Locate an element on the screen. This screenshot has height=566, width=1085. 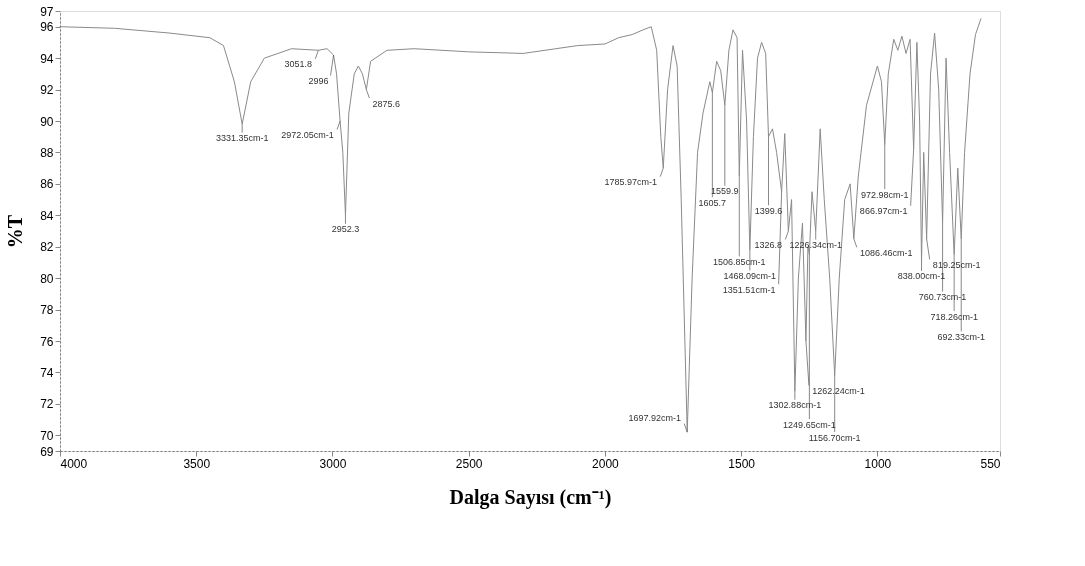
x-tick-label: 3000 is located at coordinates (333, 463).